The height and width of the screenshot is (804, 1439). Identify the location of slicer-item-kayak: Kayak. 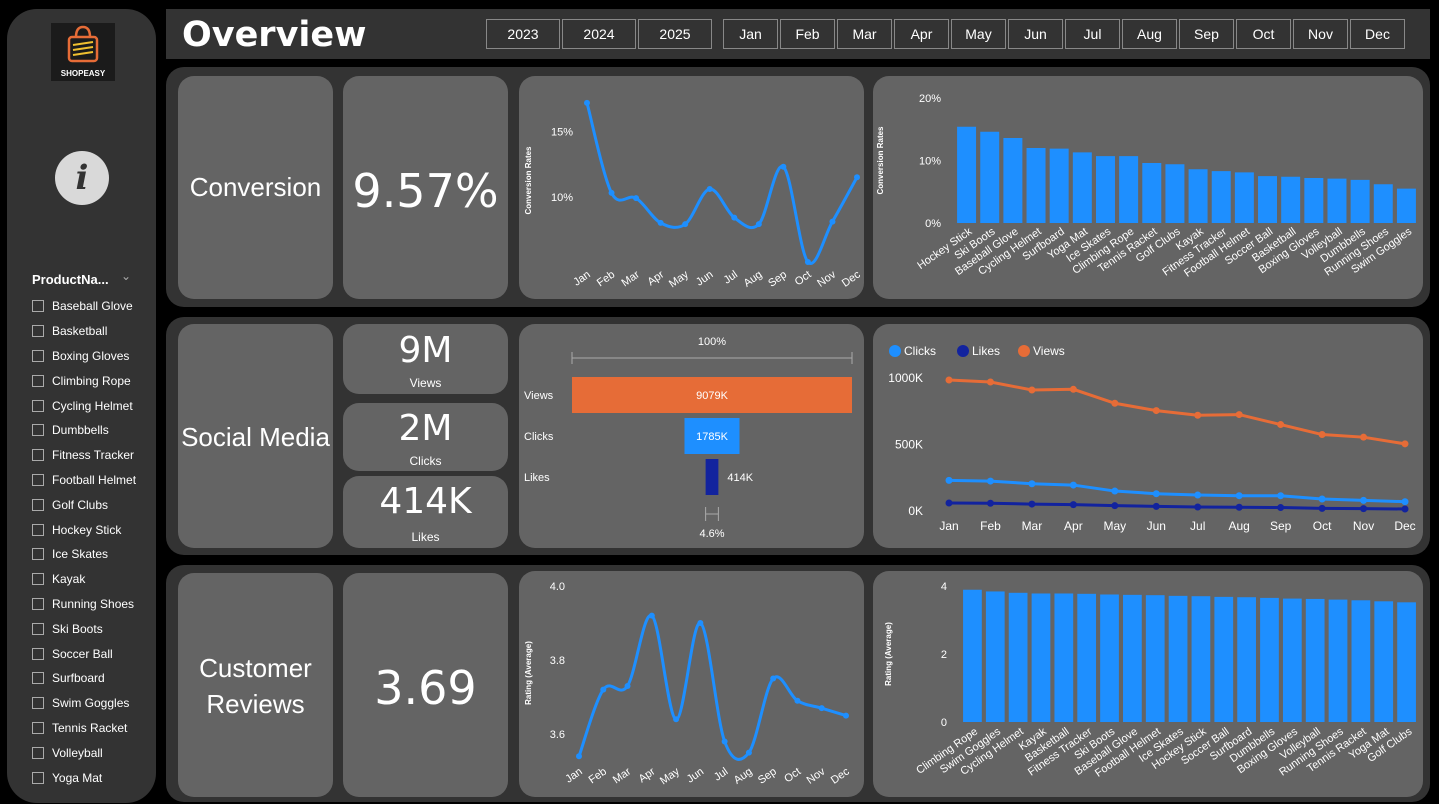
(84, 579).